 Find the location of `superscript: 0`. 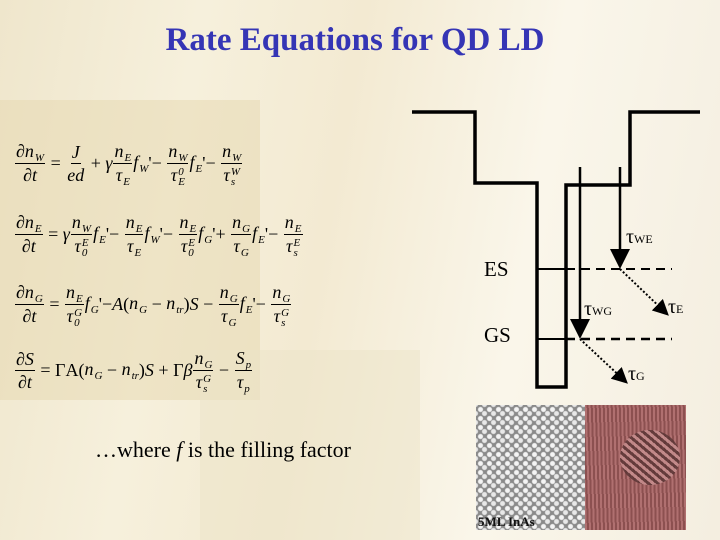

superscript: 0 is located at coordinates (181, 171).